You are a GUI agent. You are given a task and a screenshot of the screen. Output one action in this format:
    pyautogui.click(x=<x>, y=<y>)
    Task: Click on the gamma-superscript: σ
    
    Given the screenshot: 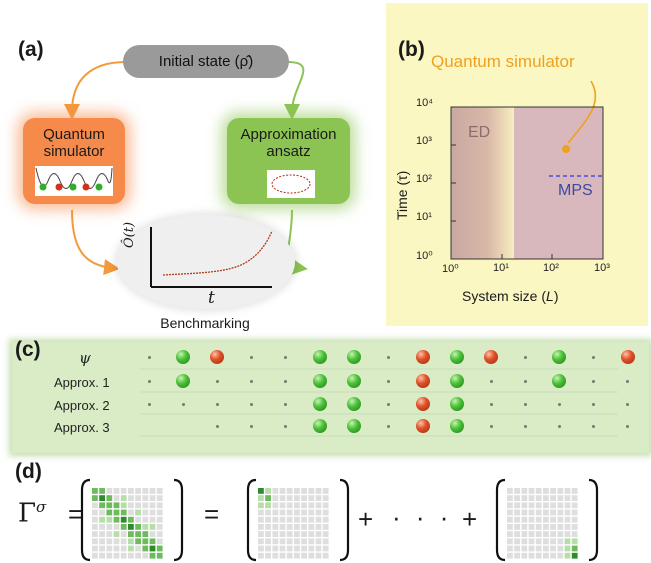 What is the action you would take?
    pyautogui.click(x=41, y=507)
    